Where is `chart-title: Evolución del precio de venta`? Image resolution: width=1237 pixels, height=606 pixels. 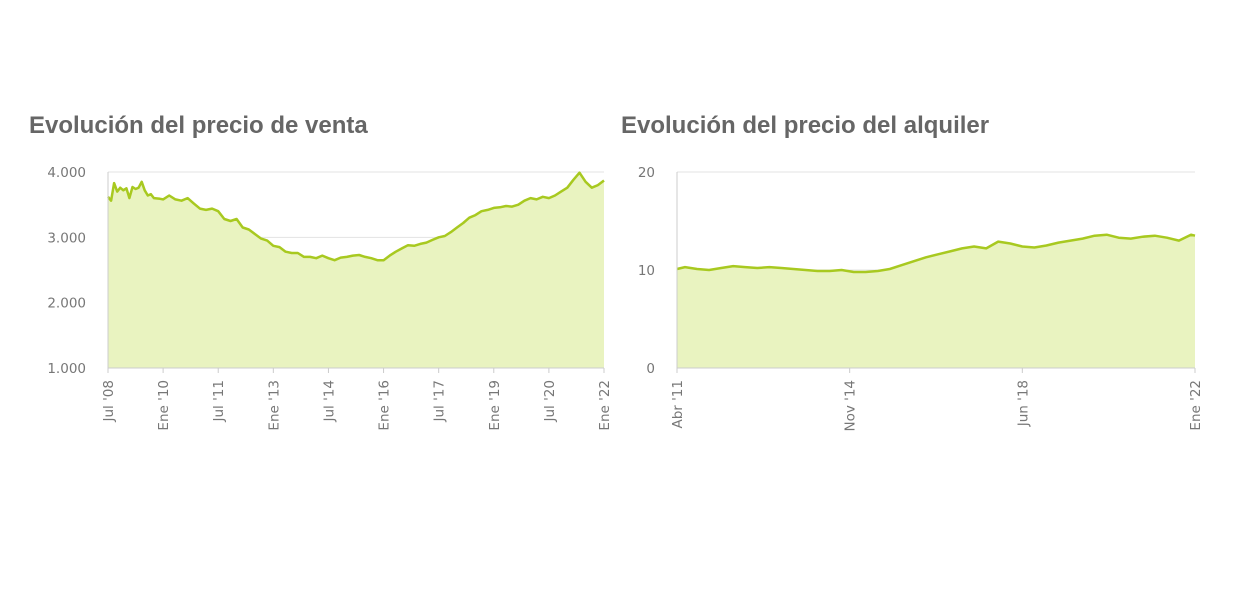 chart-title: Evolución del precio de venta is located at coordinates (198, 125).